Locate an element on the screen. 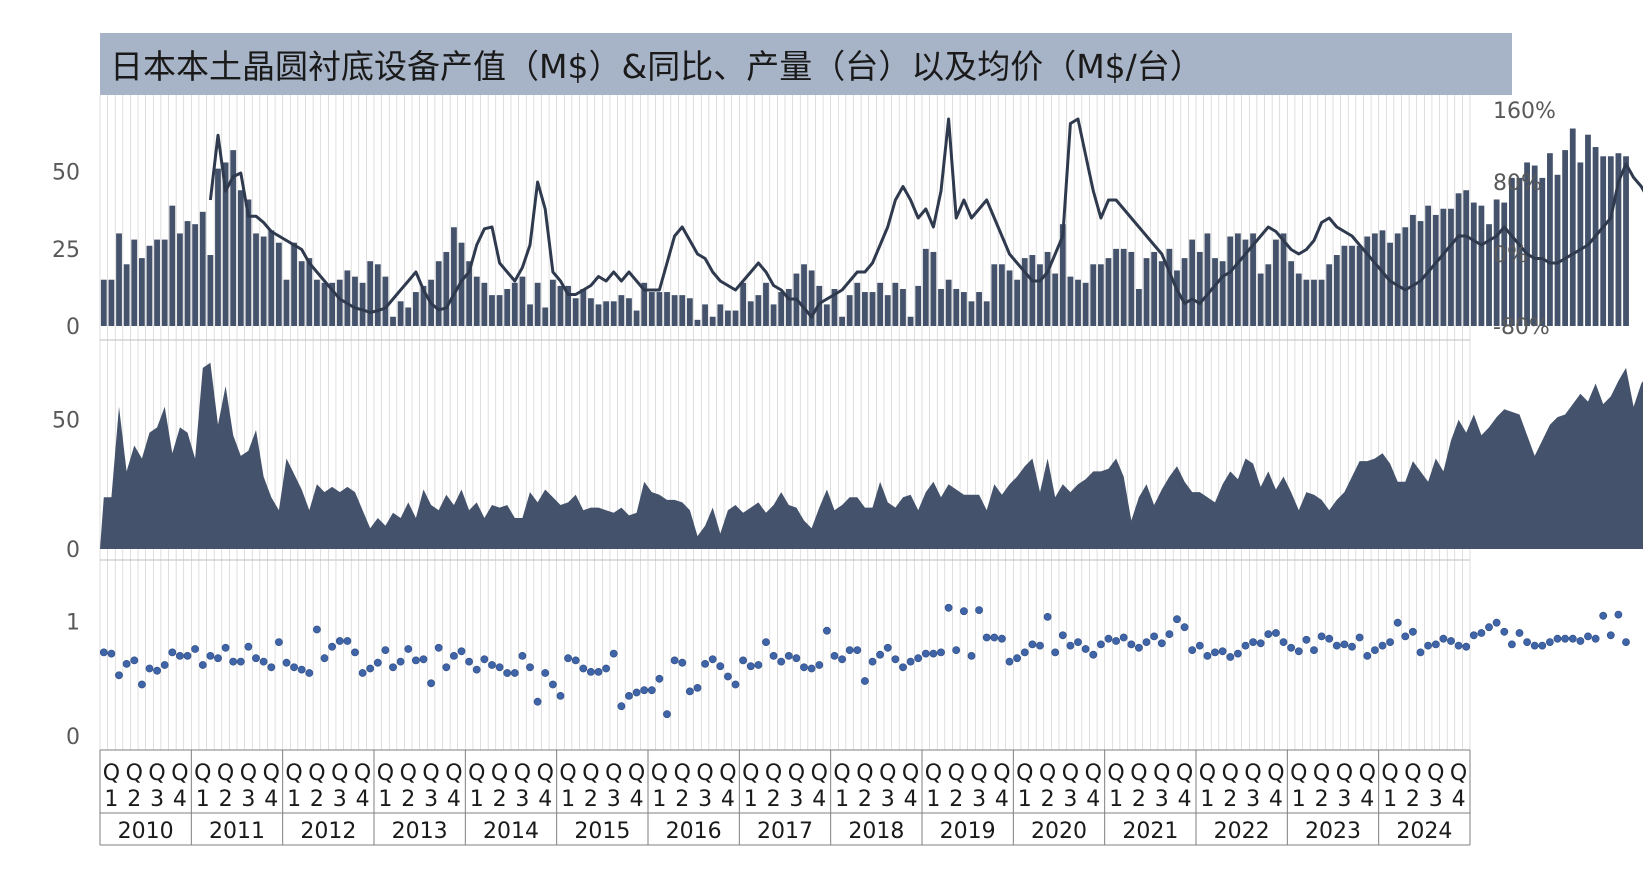 This screenshot has height=885, width=1643. left-tick-label: 25 is located at coordinates (66, 250).